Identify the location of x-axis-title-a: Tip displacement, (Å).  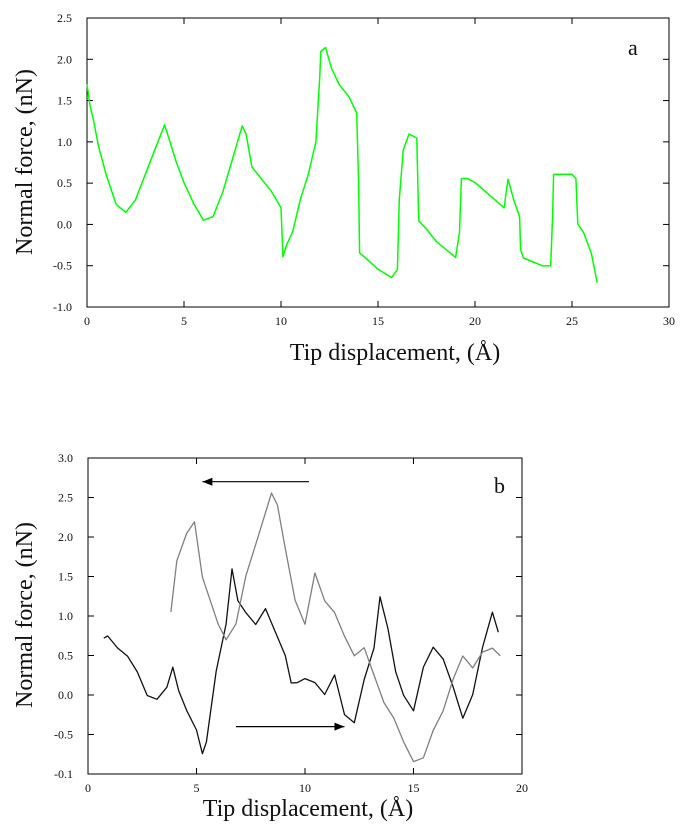
(395, 353).